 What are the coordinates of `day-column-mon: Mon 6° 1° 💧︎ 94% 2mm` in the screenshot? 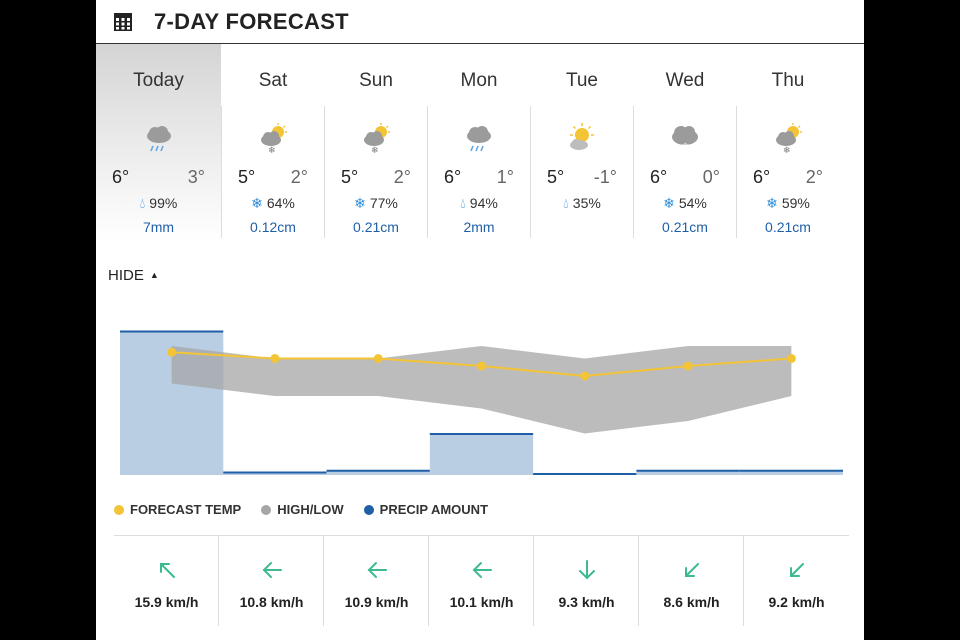 It's located at (479, 142).